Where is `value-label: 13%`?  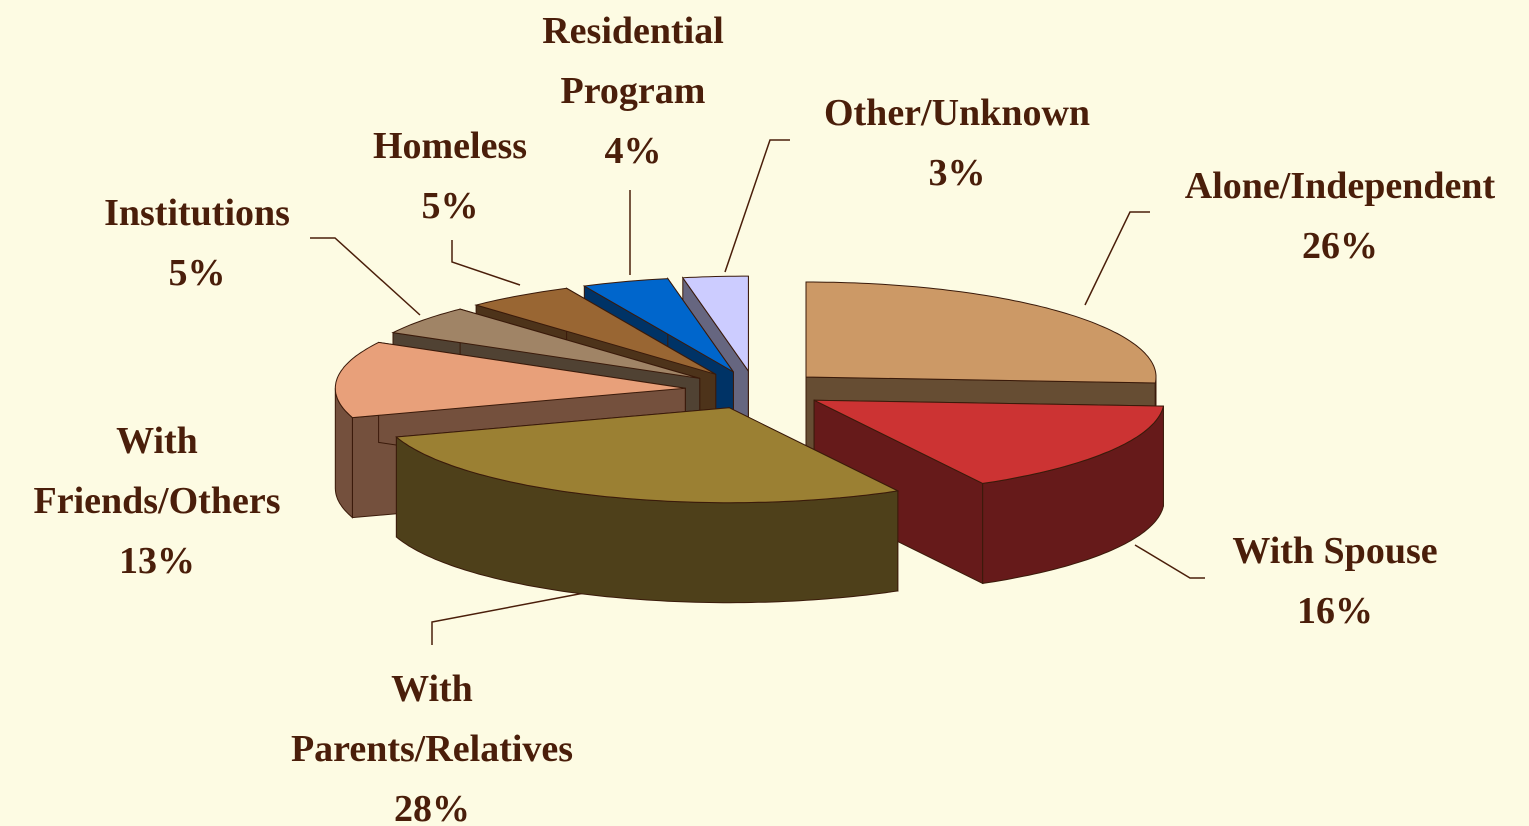 value-label: 13% is located at coordinates (157, 561).